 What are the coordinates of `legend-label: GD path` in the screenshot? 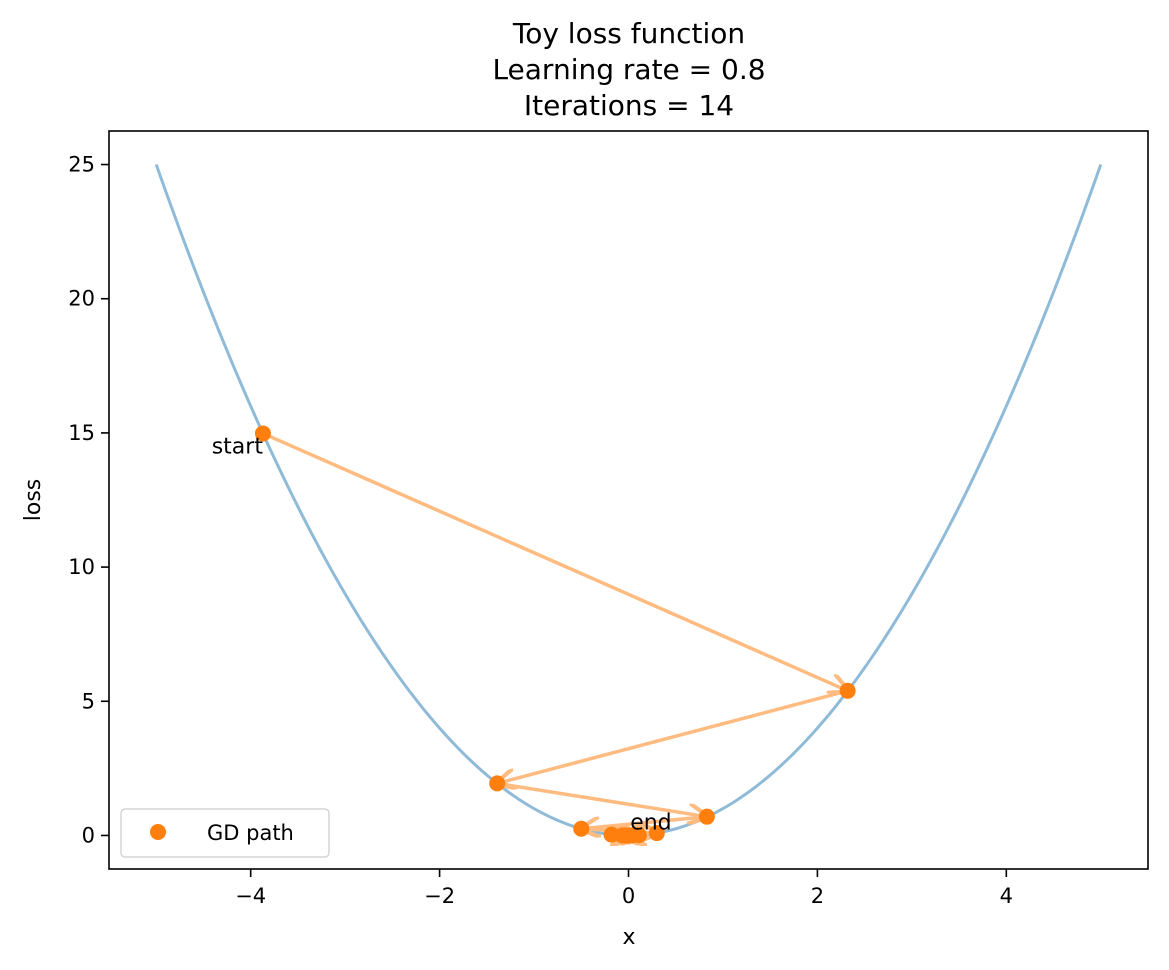 It's located at (250, 833).